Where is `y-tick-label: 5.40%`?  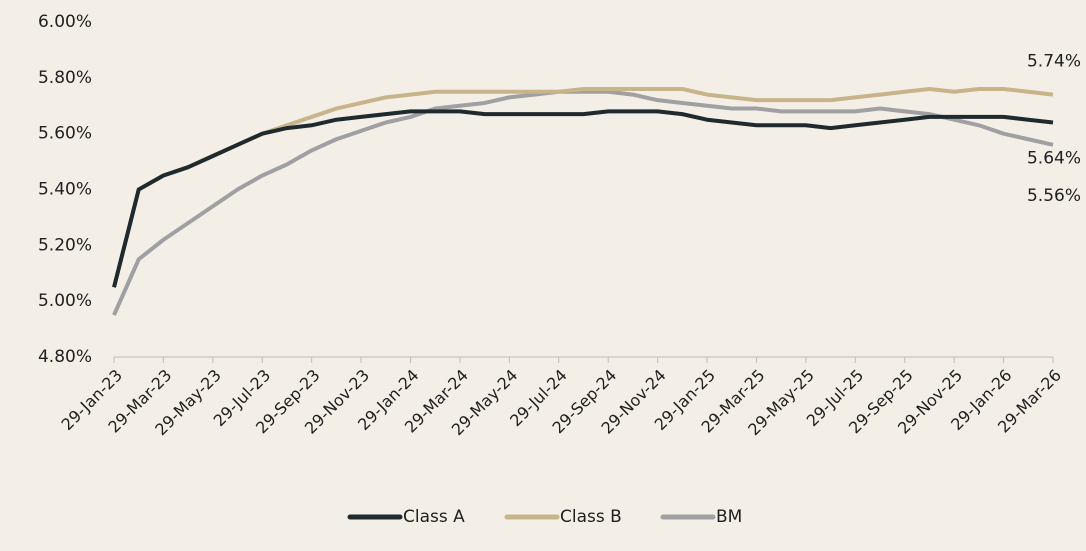
y-tick-label: 5.40% is located at coordinates (65, 190).